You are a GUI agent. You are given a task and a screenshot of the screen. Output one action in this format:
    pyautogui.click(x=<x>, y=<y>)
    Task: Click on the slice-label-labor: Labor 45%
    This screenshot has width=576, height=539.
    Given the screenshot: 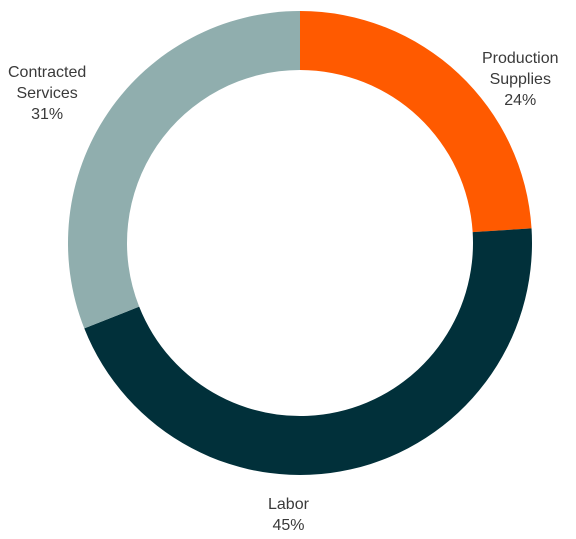 What is the action you would take?
    pyautogui.click(x=288, y=515)
    